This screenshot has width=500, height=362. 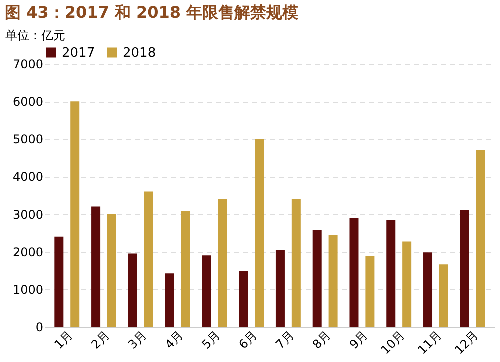 What do you see at coordinates (28, 215) in the screenshot?
I see `y-tick-label: 3000` at bounding box center [28, 215].